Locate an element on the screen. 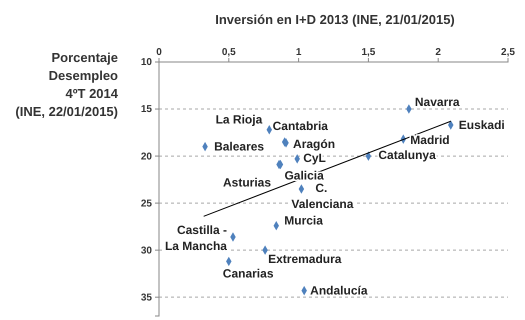 This screenshot has width=525, height=320. x-tick-label: 2,5 is located at coordinates (508, 52).